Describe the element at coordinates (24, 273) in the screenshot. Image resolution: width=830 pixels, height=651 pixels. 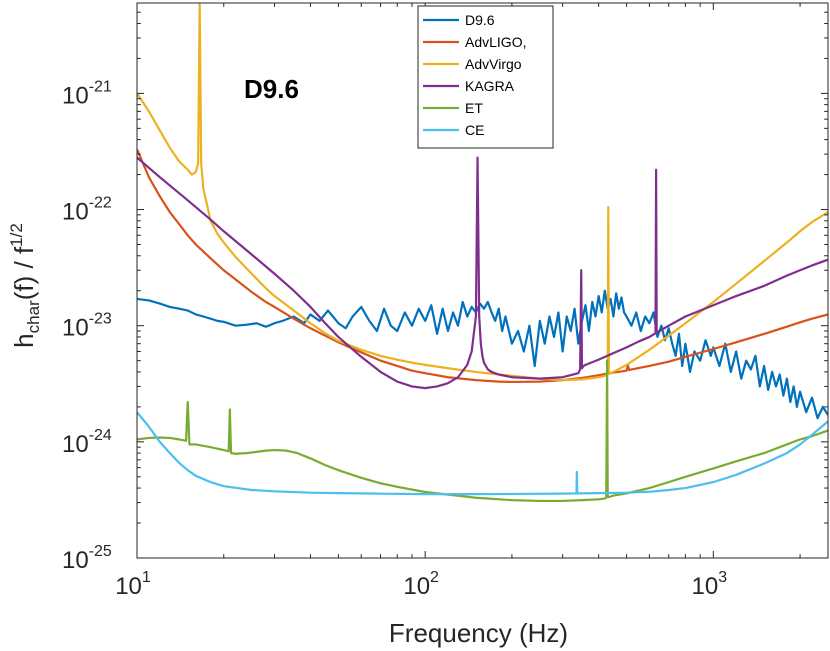
I see `y-axis-label-mid: (f) / f` at that location.